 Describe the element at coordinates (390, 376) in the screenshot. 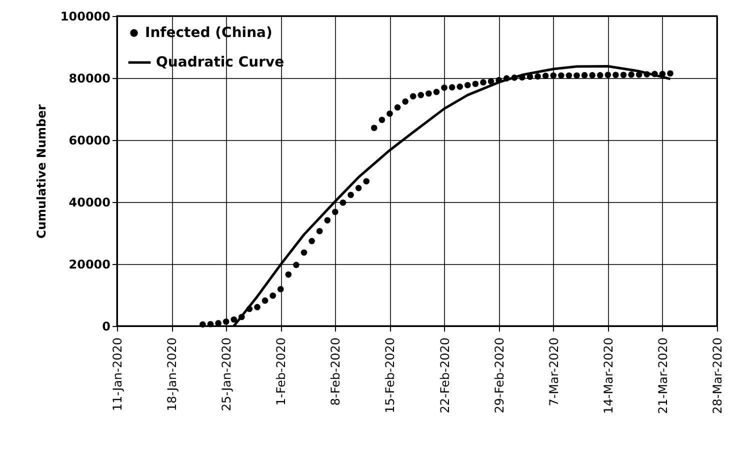

I see `x-tick-label: 15-Feb-2020` at that location.